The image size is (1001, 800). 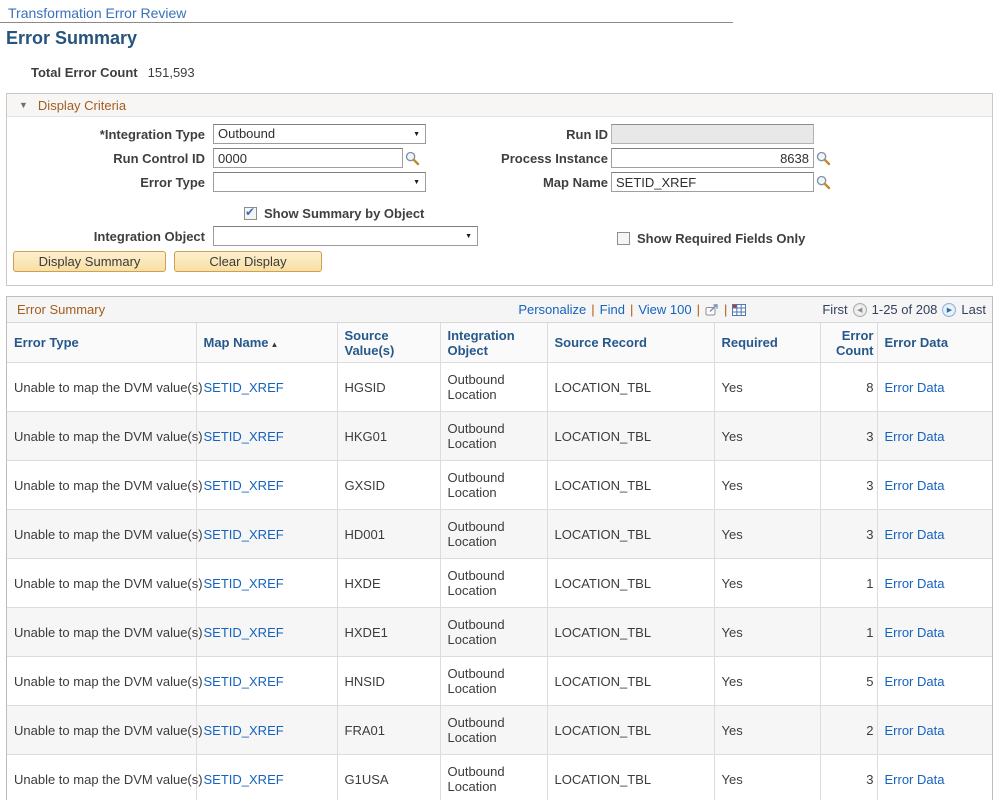 I want to click on total-error-count-value: 151,593, so click(x=171, y=72).